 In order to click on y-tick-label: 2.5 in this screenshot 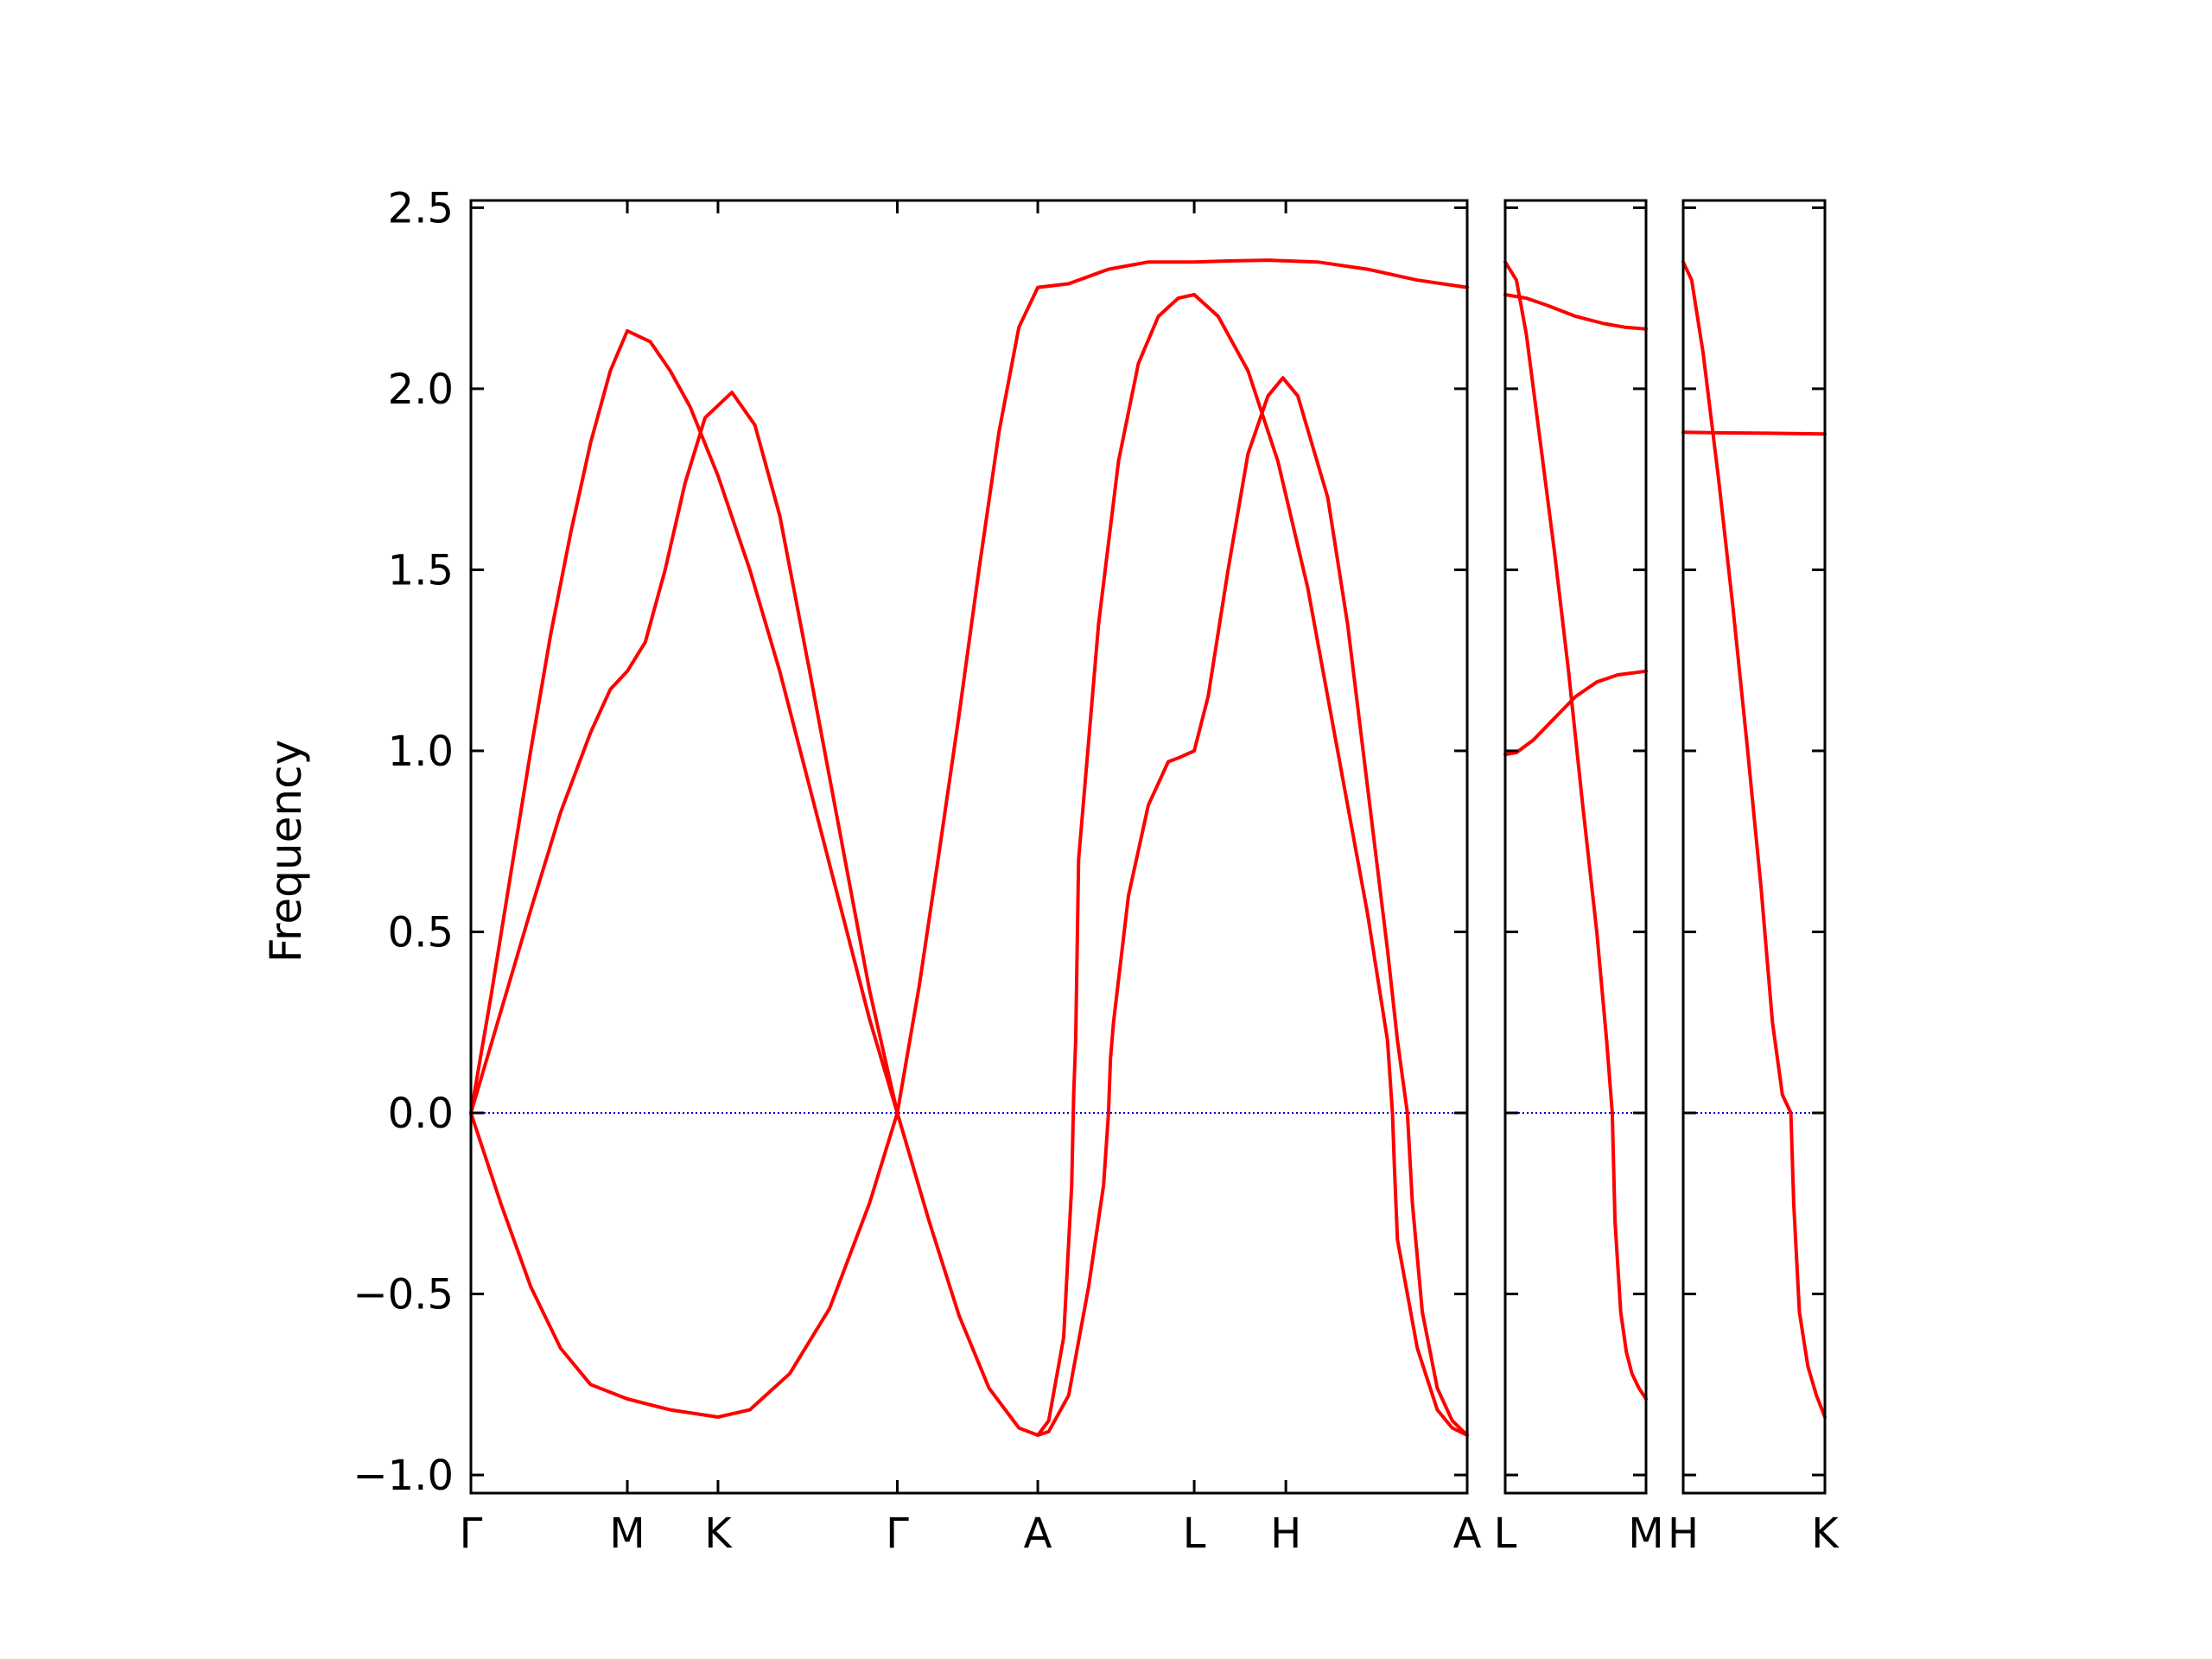, I will do `click(421, 208)`.